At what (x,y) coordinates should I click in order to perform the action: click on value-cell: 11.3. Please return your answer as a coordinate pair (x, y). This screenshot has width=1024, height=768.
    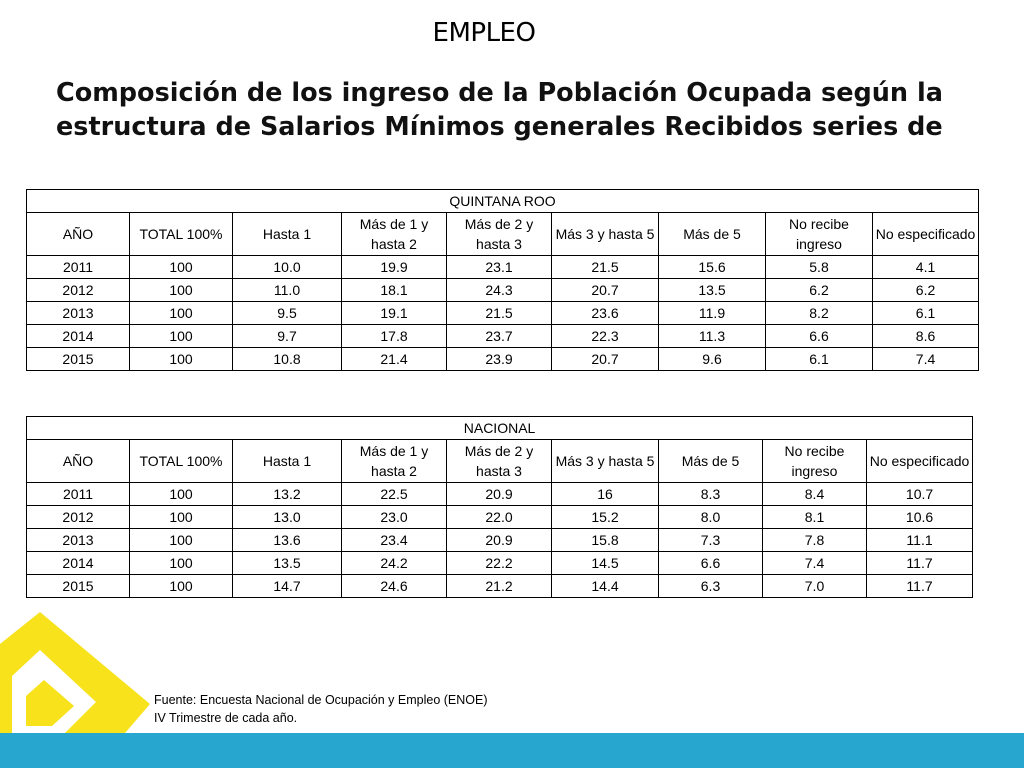
    Looking at the image, I should click on (712, 336).